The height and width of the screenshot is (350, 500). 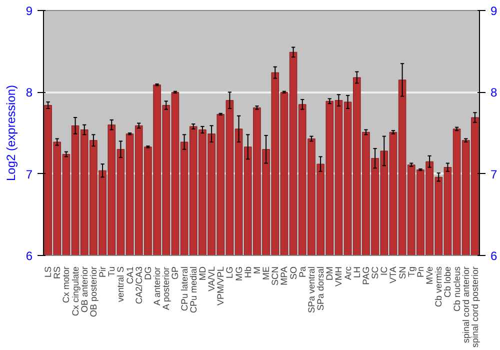 I want to click on x-tick-label: DM, so click(x=329, y=273).